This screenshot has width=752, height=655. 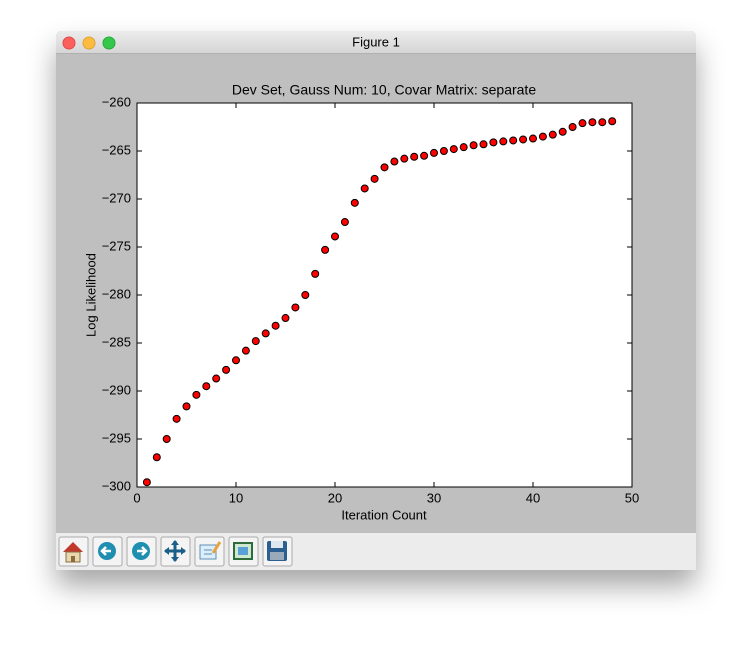 What do you see at coordinates (384, 514) in the screenshot?
I see `x-axis-label: Iteration Count` at bounding box center [384, 514].